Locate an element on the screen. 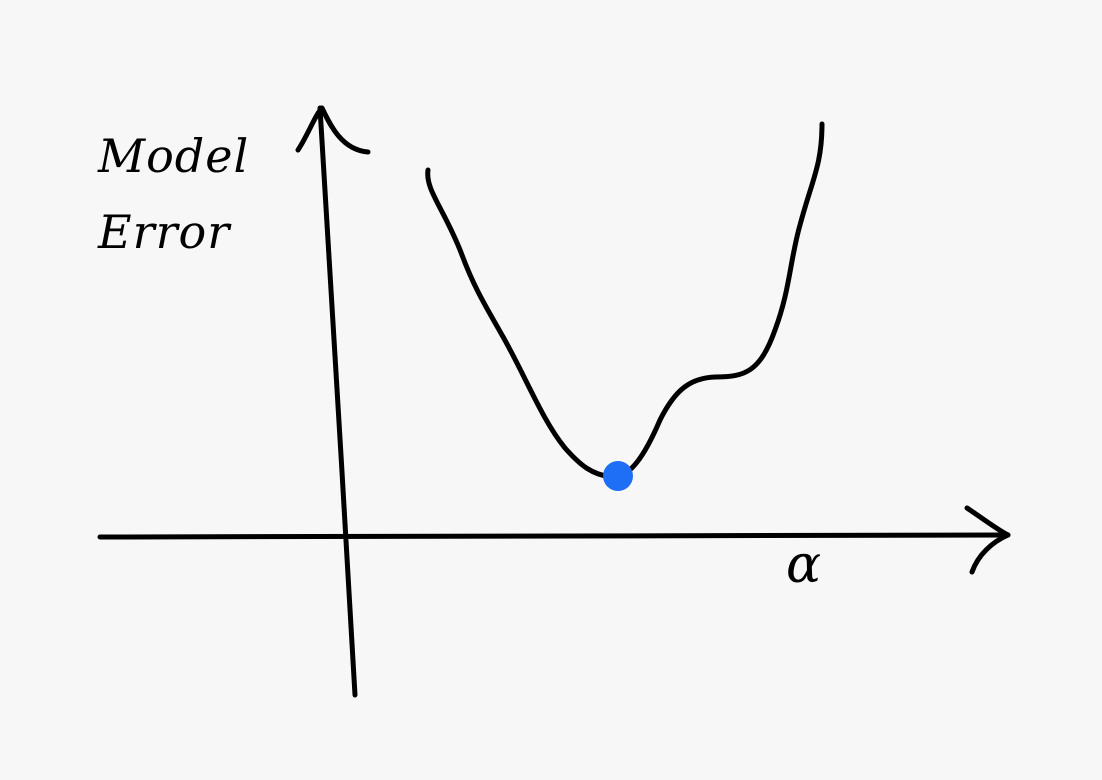 Image resolution: width=1102 pixels, height=780 pixels. y-axis-label-line1: Model is located at coordinates (173, 156).